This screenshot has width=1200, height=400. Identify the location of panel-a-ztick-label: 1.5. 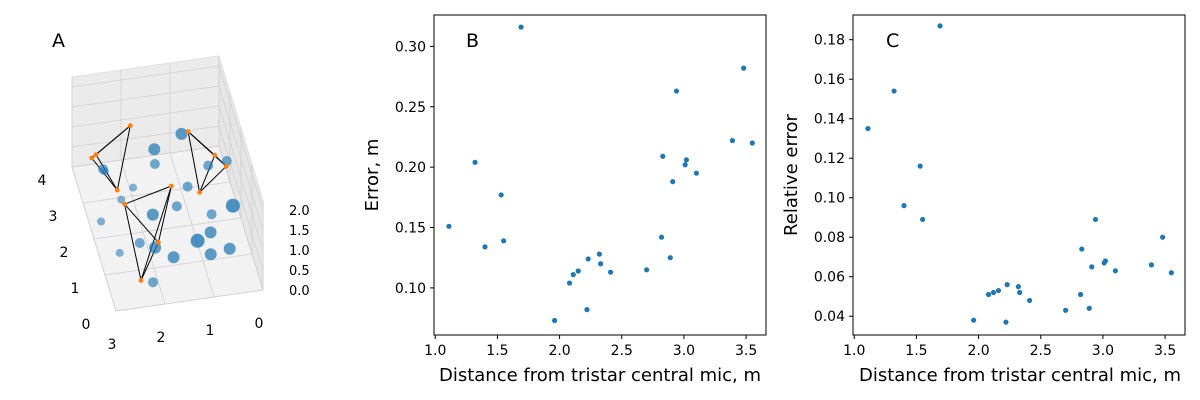
(299, 231).